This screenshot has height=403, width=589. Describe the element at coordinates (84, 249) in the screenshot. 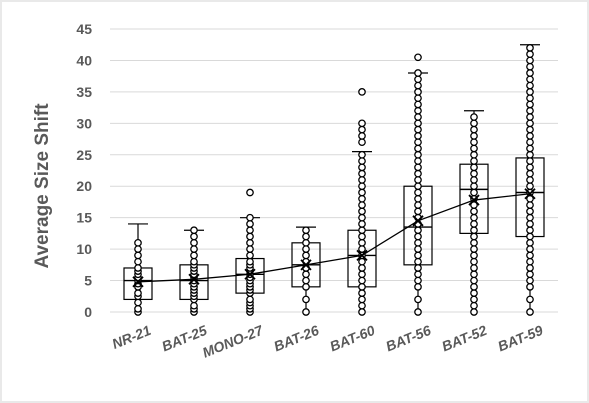

I see `y-tick-label: 10` at that location.